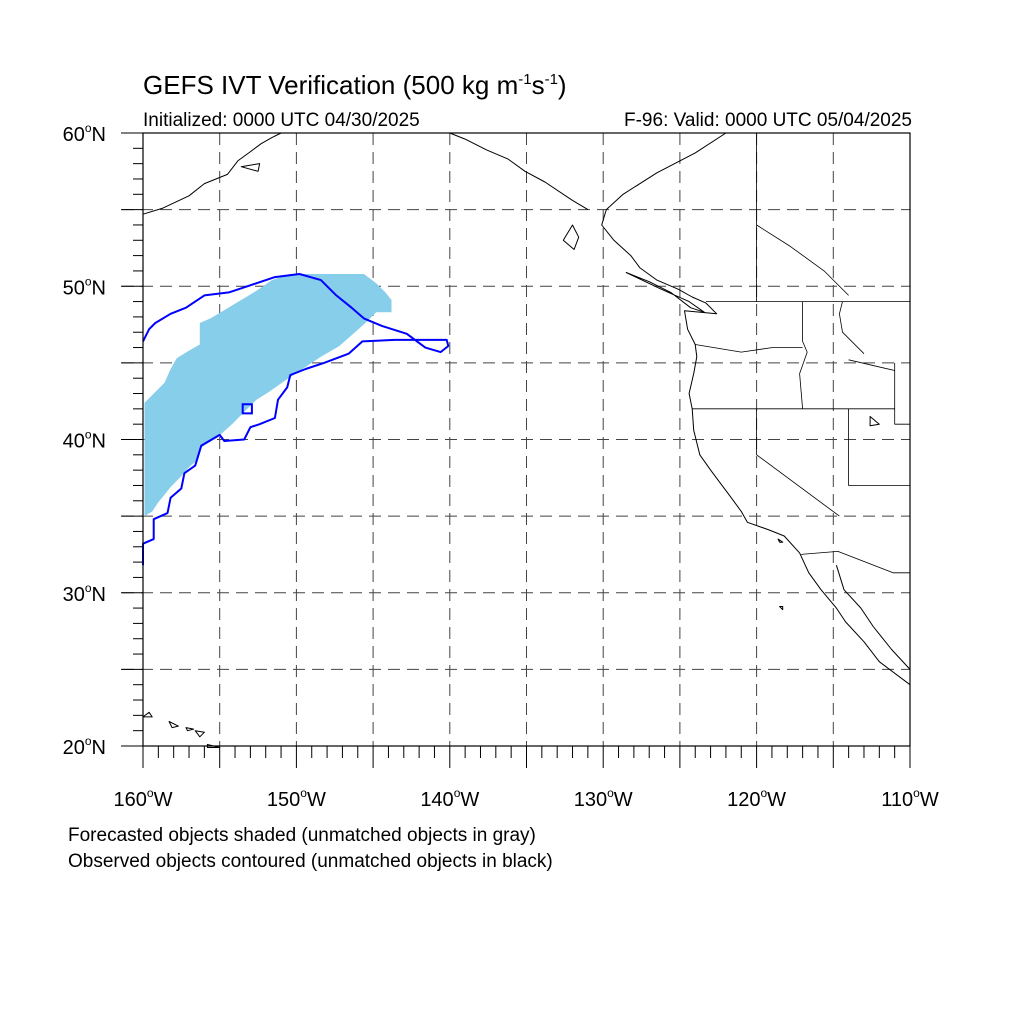  What do you see at coordinates (281, 120) in the screenshot?
I see `initialized-time: Initialized: 0000 UTC 04/30/2025` at bounding box center [281, 120].